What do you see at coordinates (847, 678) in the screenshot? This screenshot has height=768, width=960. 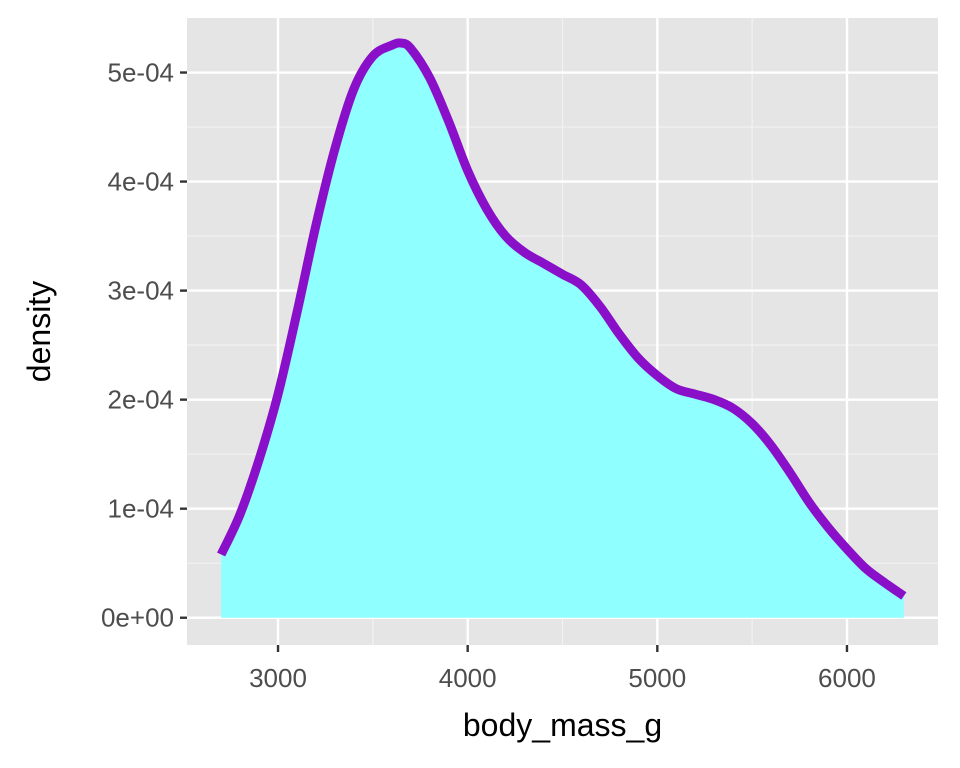 I see `x-tick-label: 6000` at bounding box center [847, 678].